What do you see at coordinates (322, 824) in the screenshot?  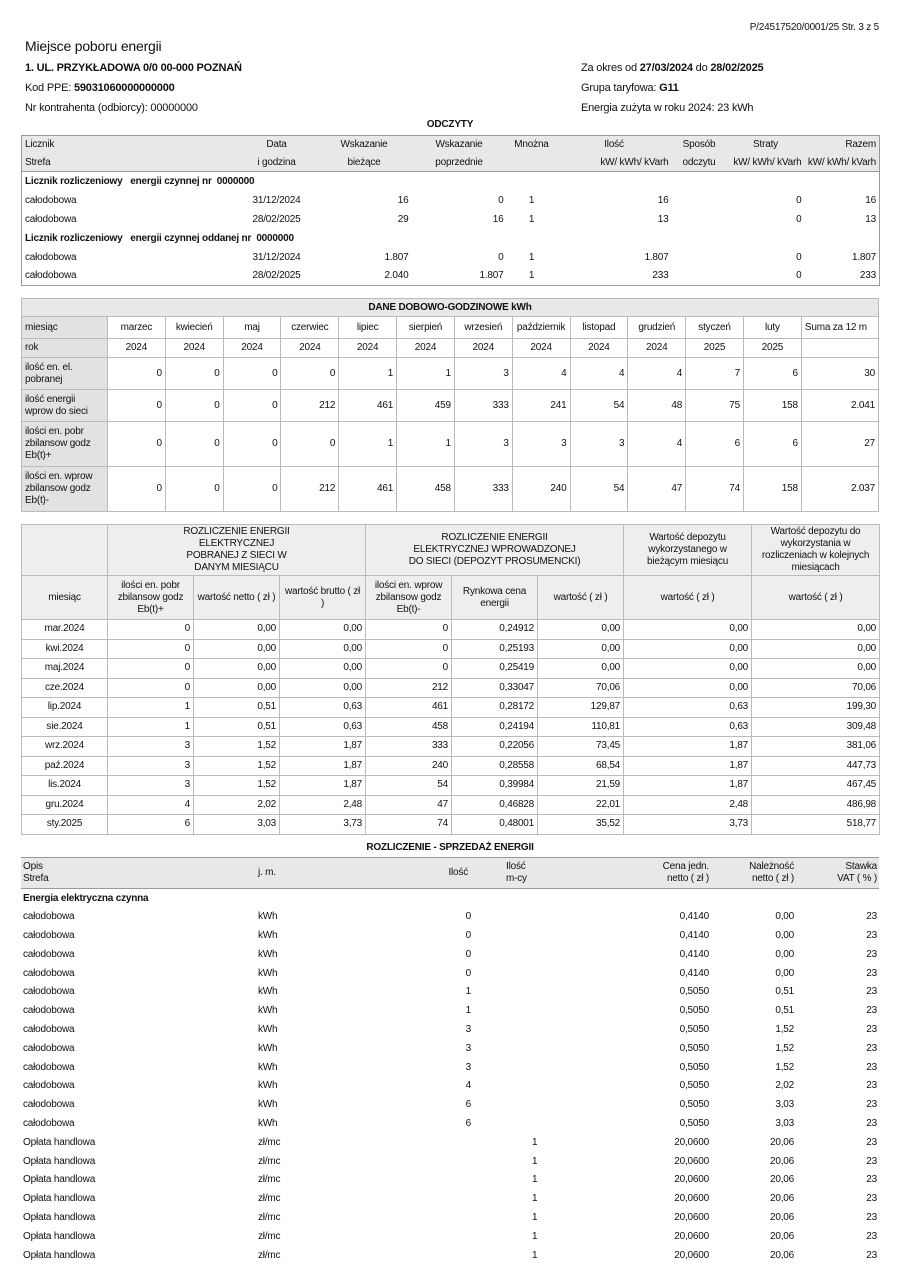 I see `cell: 3,73` at bounding box center [322, 824].